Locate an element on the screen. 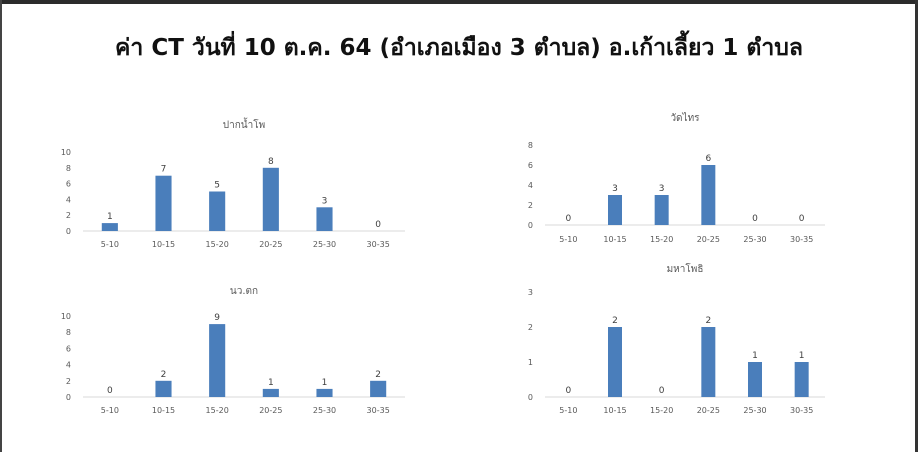  y-tick-label: 1 is located at coordinates (530, 362).